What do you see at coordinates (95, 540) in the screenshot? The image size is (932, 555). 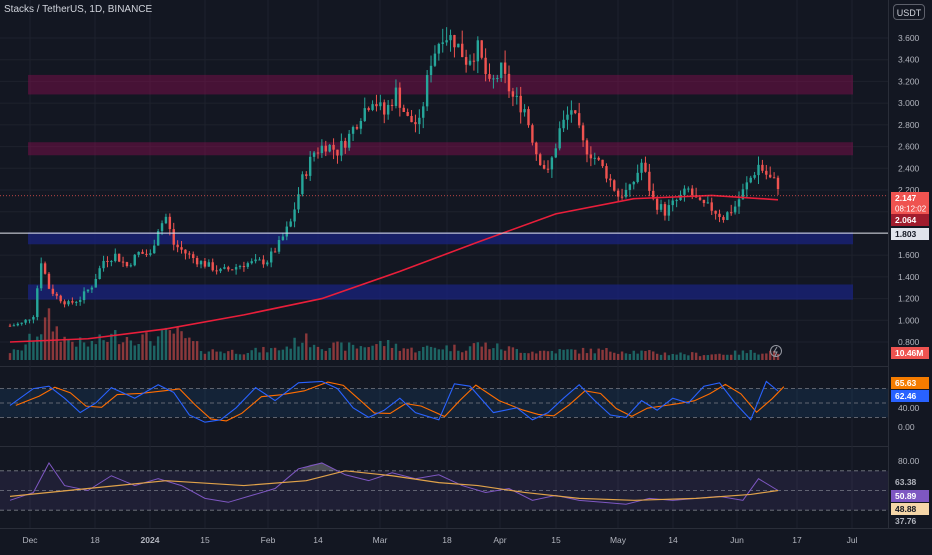 I see `time-tick: 18` at bounding box center [95, 540].